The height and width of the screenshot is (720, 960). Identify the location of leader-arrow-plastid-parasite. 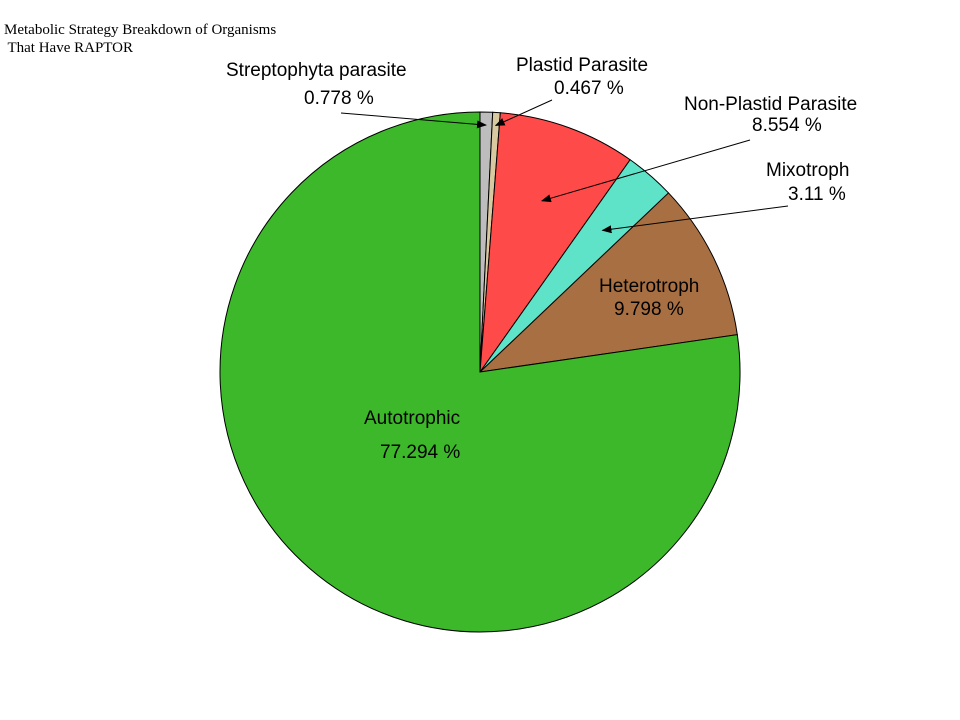
(523, 112).